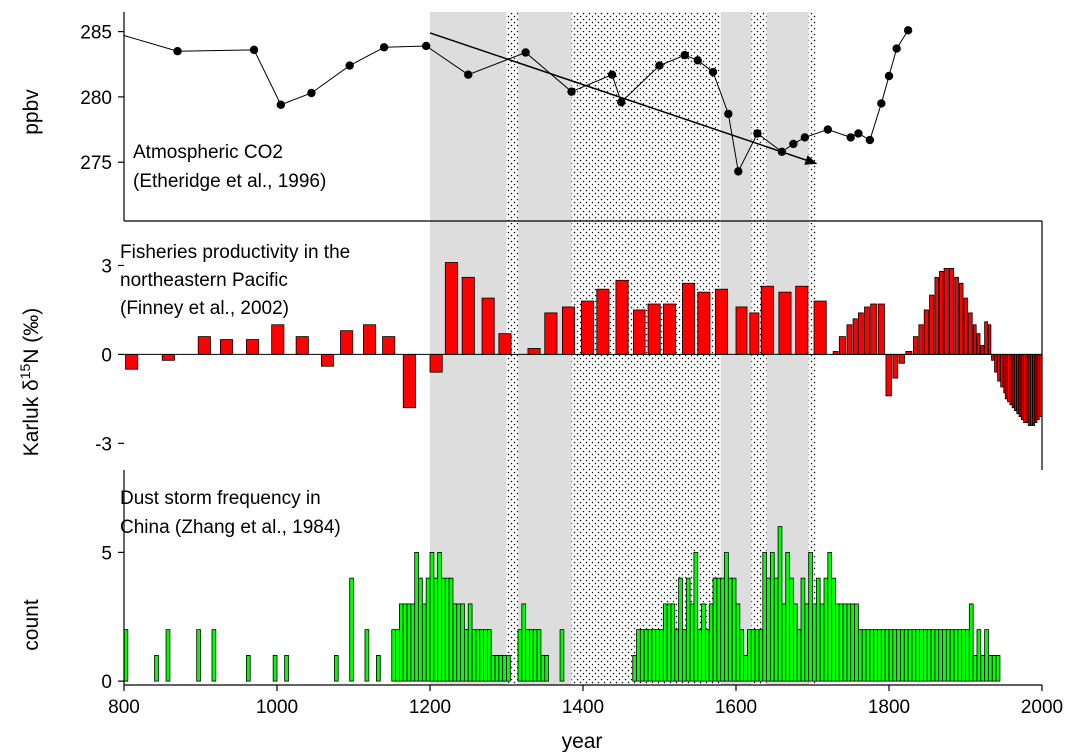  Describe the element at coordinates (96, 98) in the screenshot. I see `co2-y-tick-label: 280` at that location.